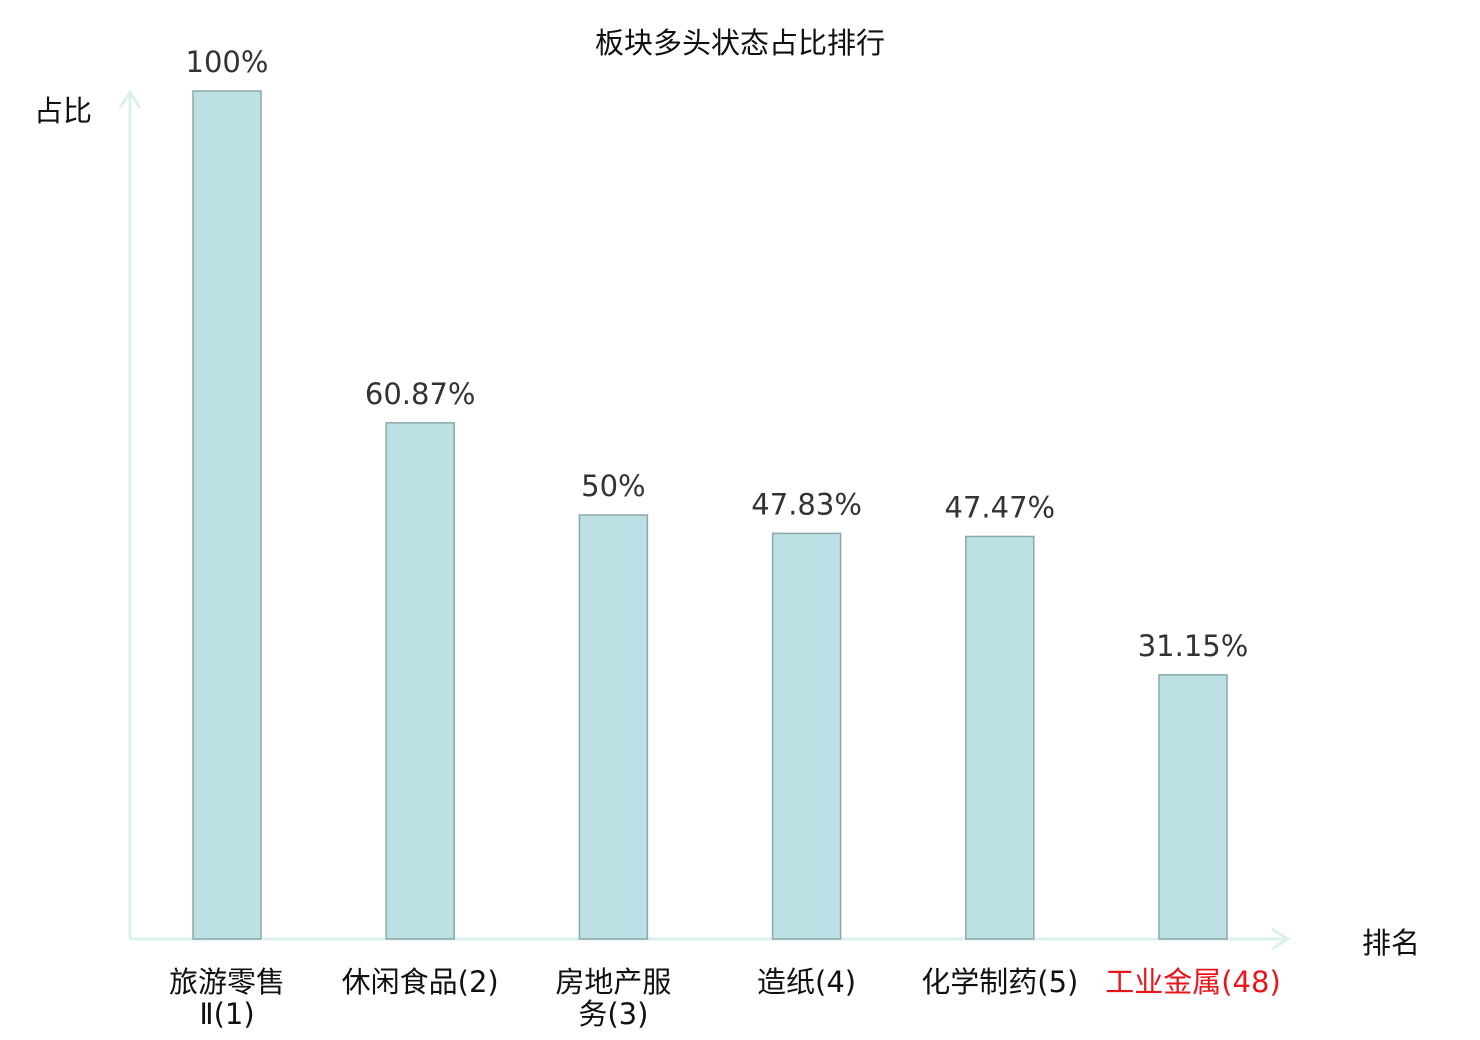 The image size is (1480, 1040). I want to click on x-tick-label-line: 房地产服, so click(613, 982).